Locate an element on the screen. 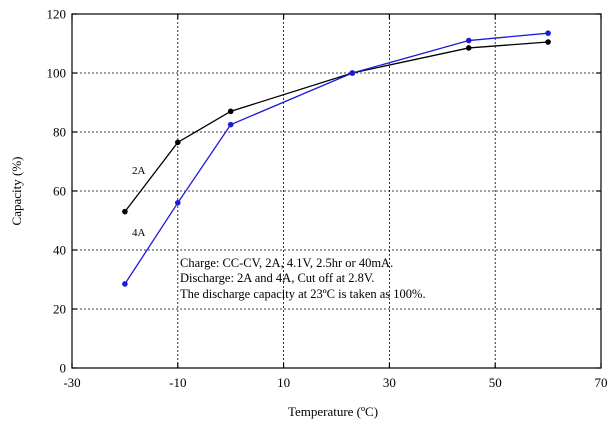 This screenshot has height=421, width=612. y-tick-label-4: 80 is located at coordinates (59, 132).